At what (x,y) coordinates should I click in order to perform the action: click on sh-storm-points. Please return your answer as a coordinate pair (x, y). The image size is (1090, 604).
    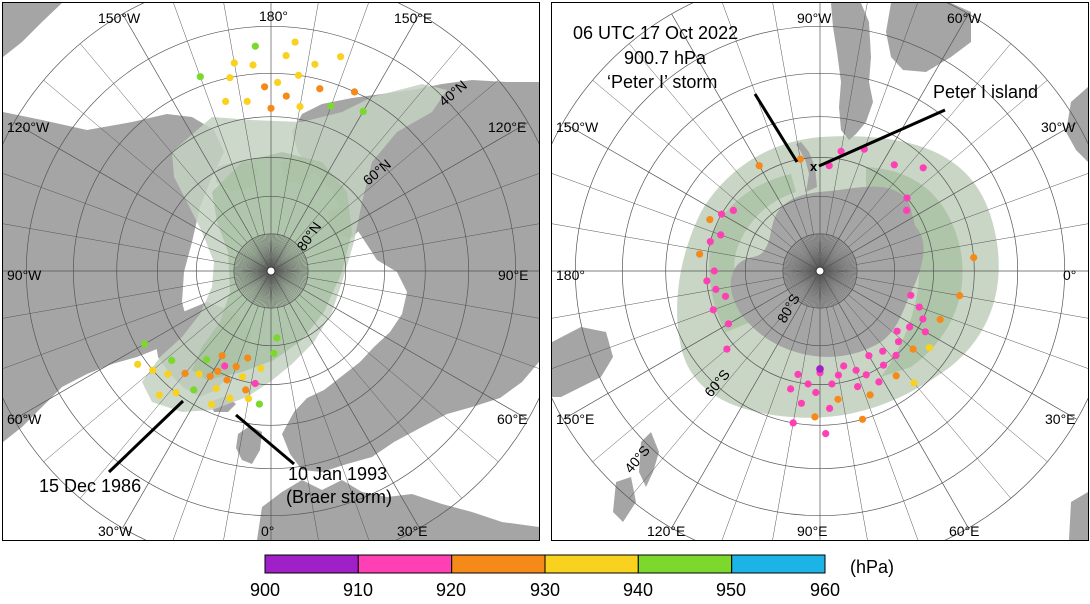
    Looking at the image, I should click on (837, 291).